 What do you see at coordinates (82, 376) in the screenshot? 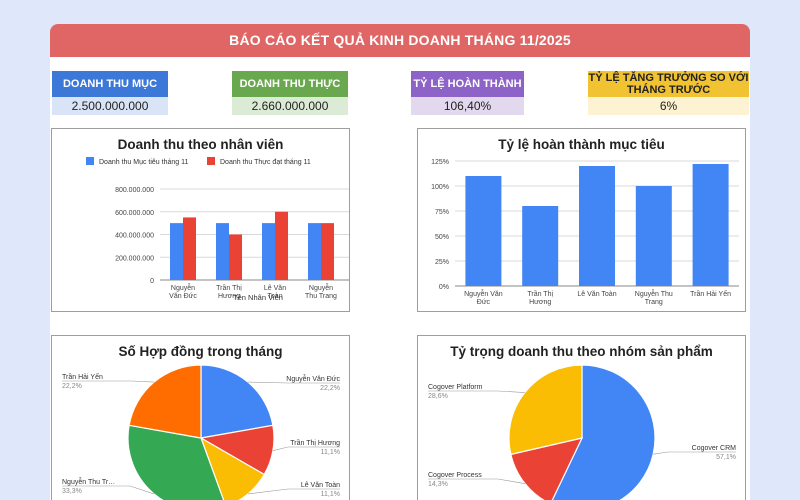
I see `slice-label: Trần Hải Yến` at bounding box center [82, 376].